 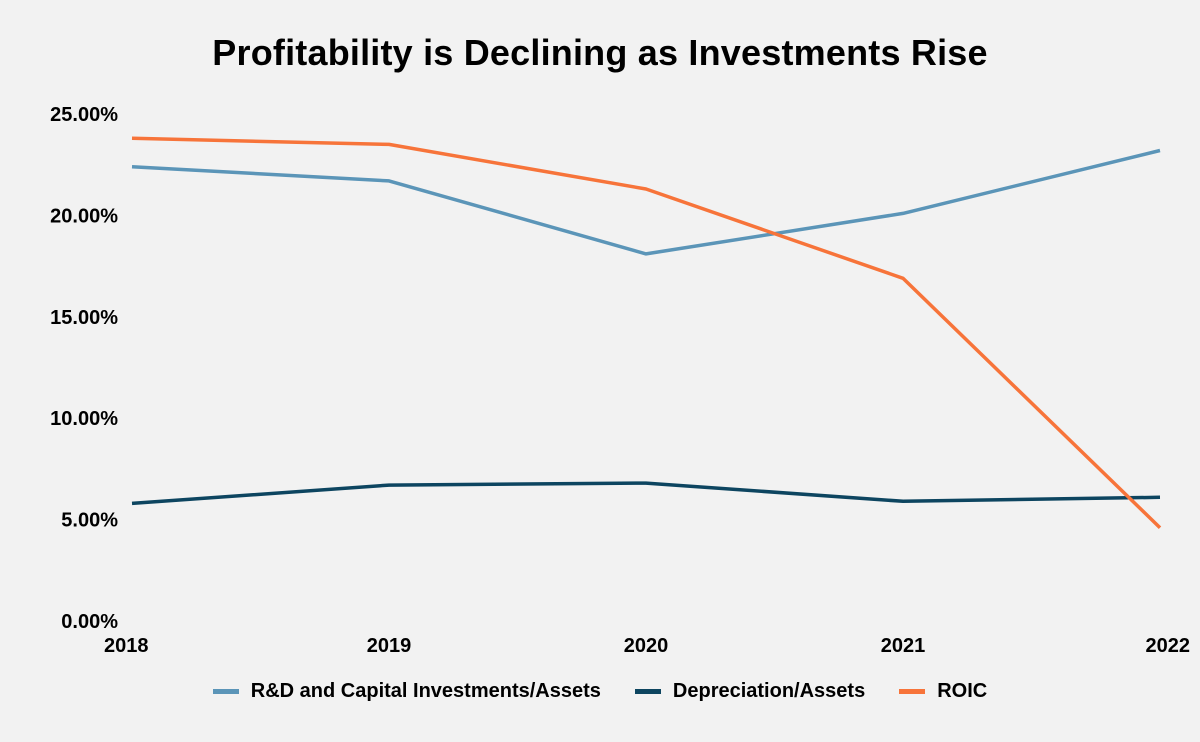 What do you see at coordinates (84, 419) in the screenshot?
I see `y-tick-label: 10.00%` at bounding box center [84, 419].